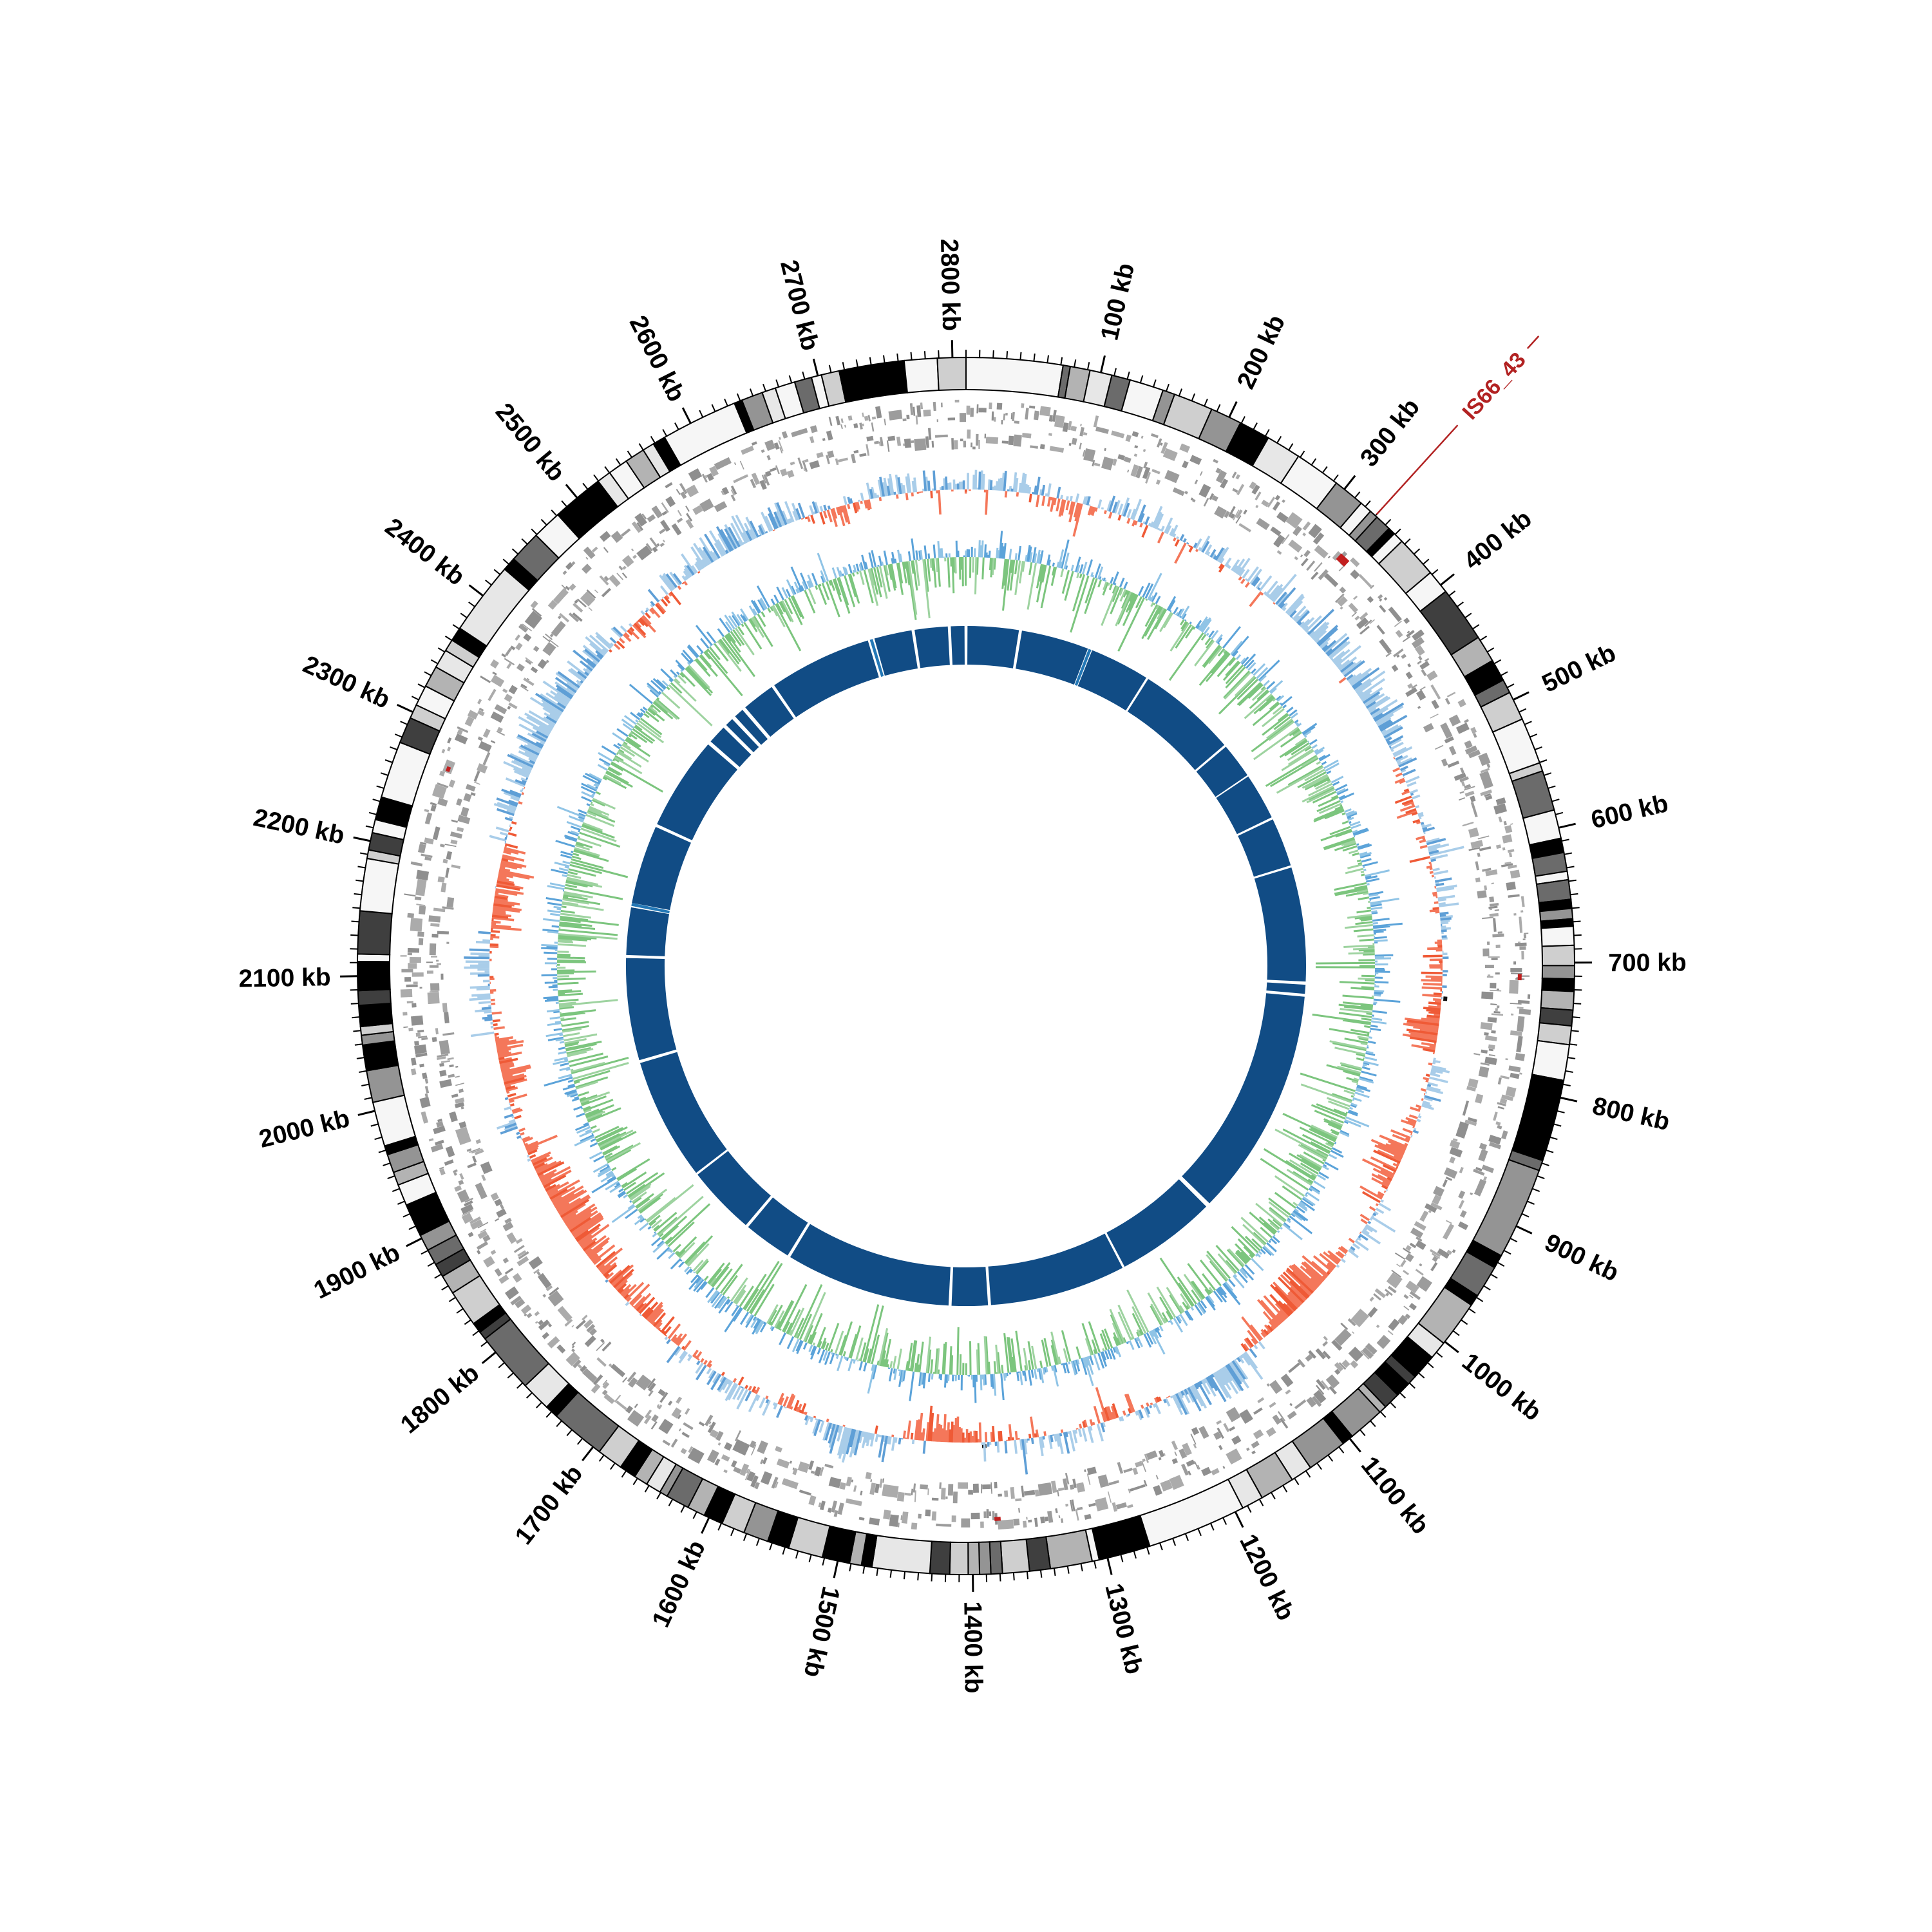 The height and width of the screenshot is (1932, 1932). I want to click on tick-label-1900: 1900 kb, so click(357, 1271).